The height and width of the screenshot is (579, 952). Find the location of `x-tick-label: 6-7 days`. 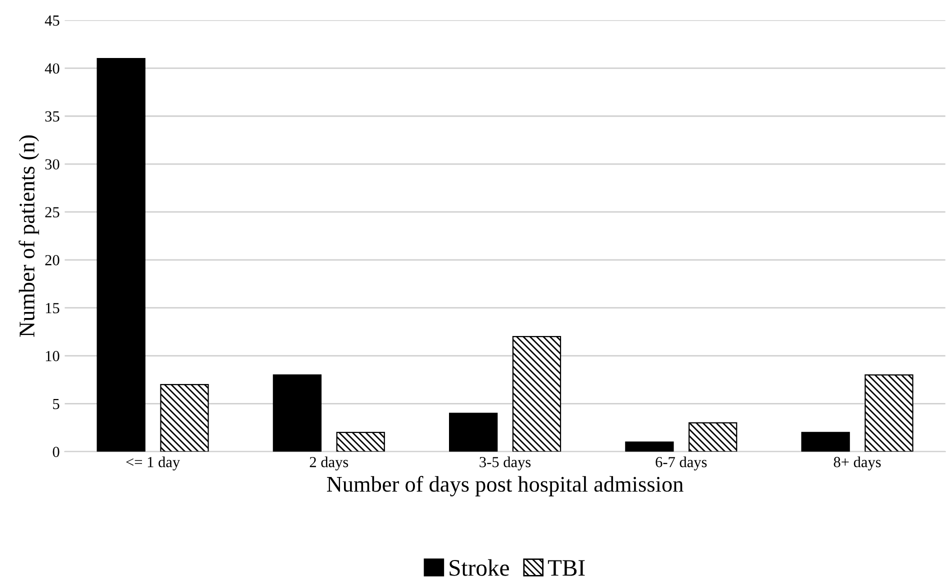

x-tick-label: 6-7 days is located at coordinates (681, 463).